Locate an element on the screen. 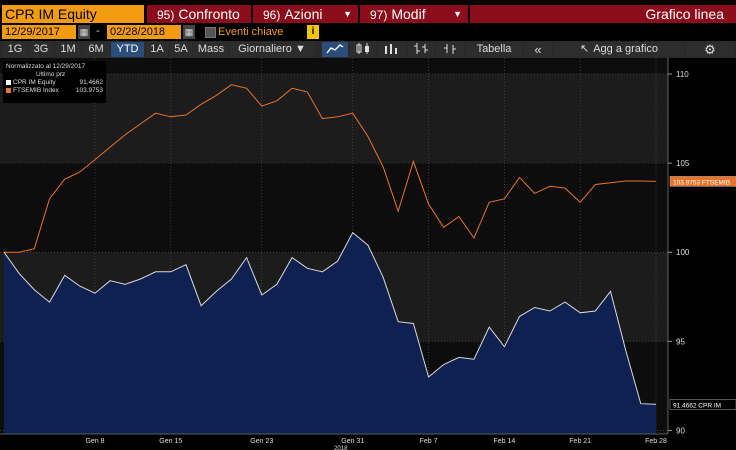 The width and height of the screenshot is (736, 450). end-date-field: 02/28/2018 is located at coordinates (144, 32).